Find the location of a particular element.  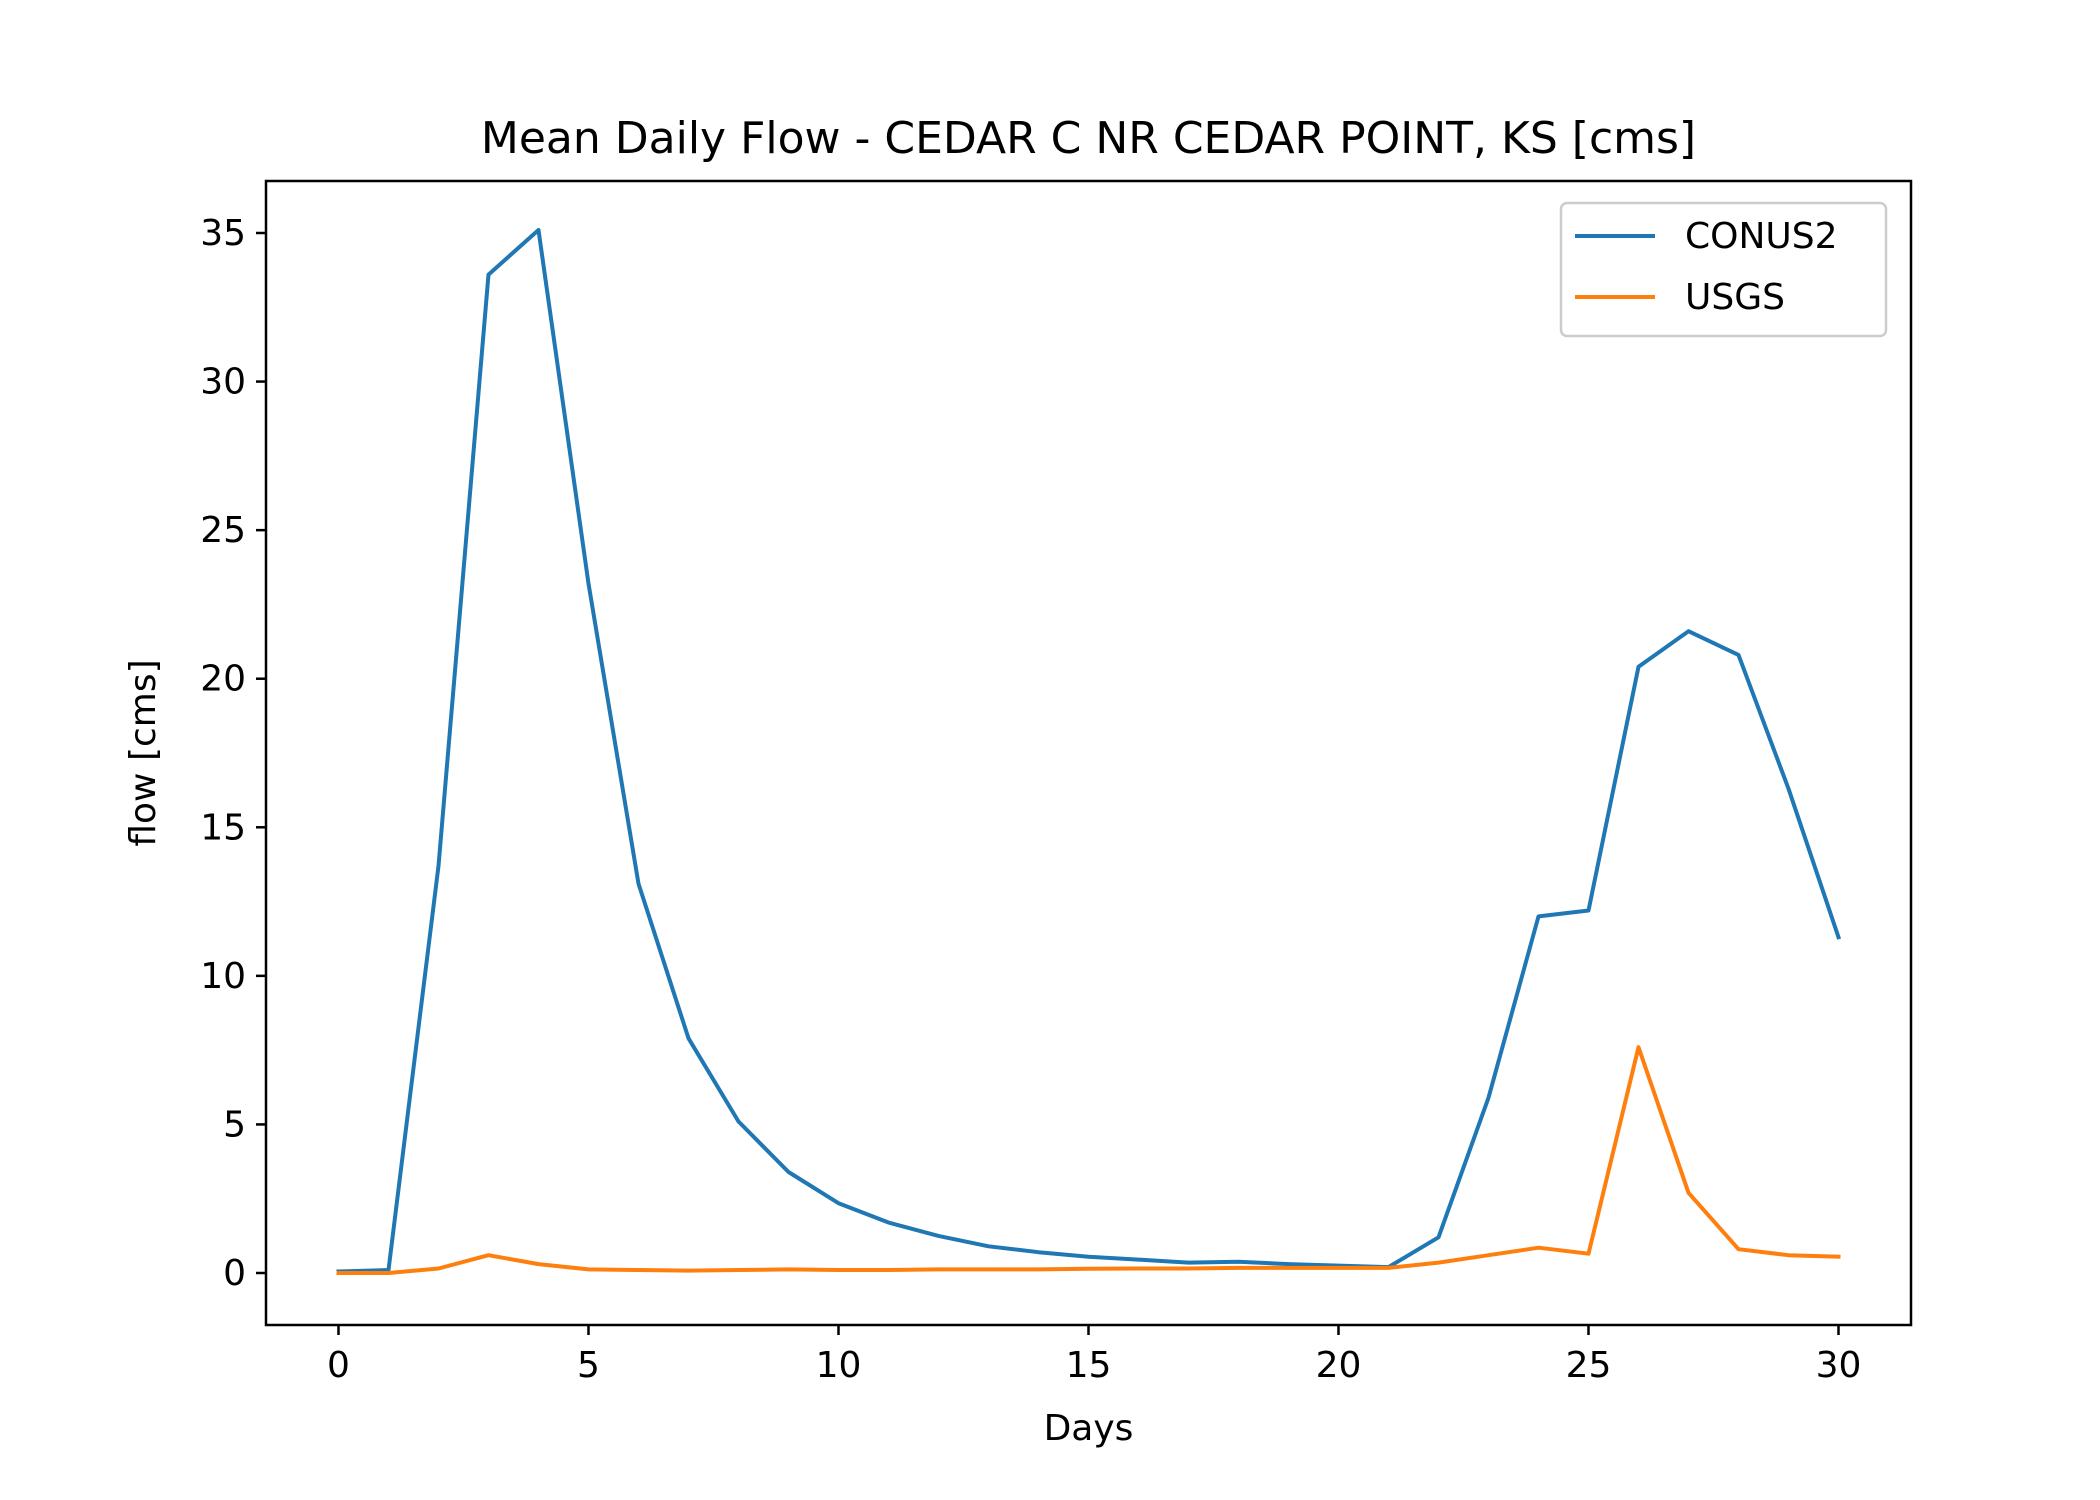

y-tick-label: 25 is located at coordinates (223, 530).